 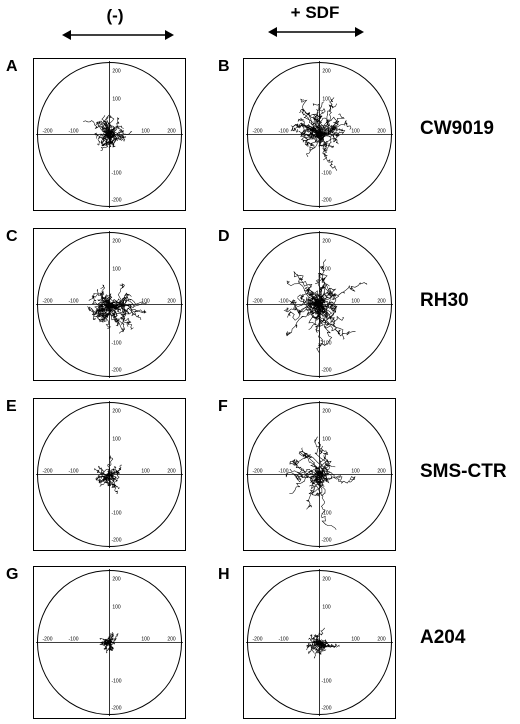 I want to click on track-plot-h: 200 100 -200 -100 100 200 -100 -200, so click(x=319, y=642).